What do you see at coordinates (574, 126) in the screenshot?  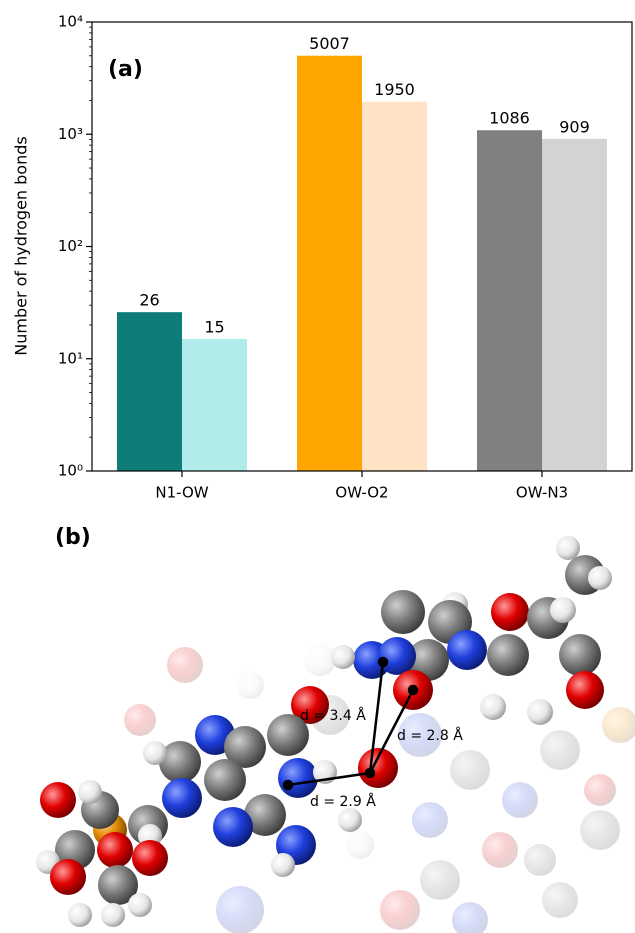 I see `value-label: 909` at bounding box center [574, 126].